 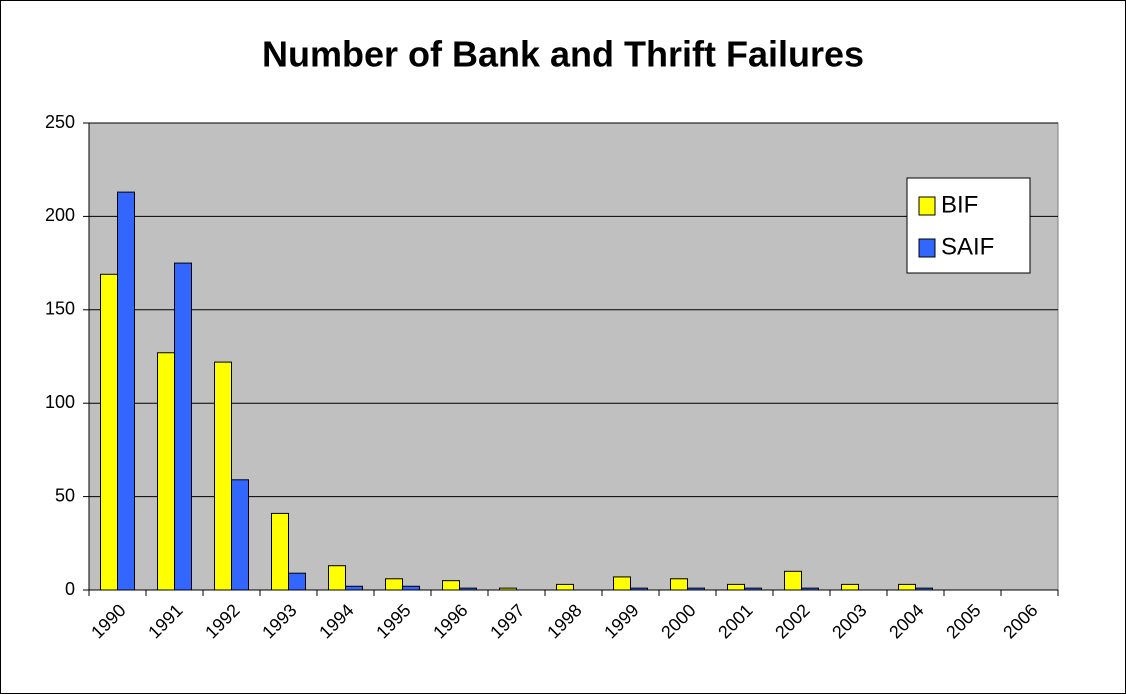 What do you see at coordinates (967, 246) in the screenshot?
I see `legend-label: SAIF` at bounding box center [967, 246].